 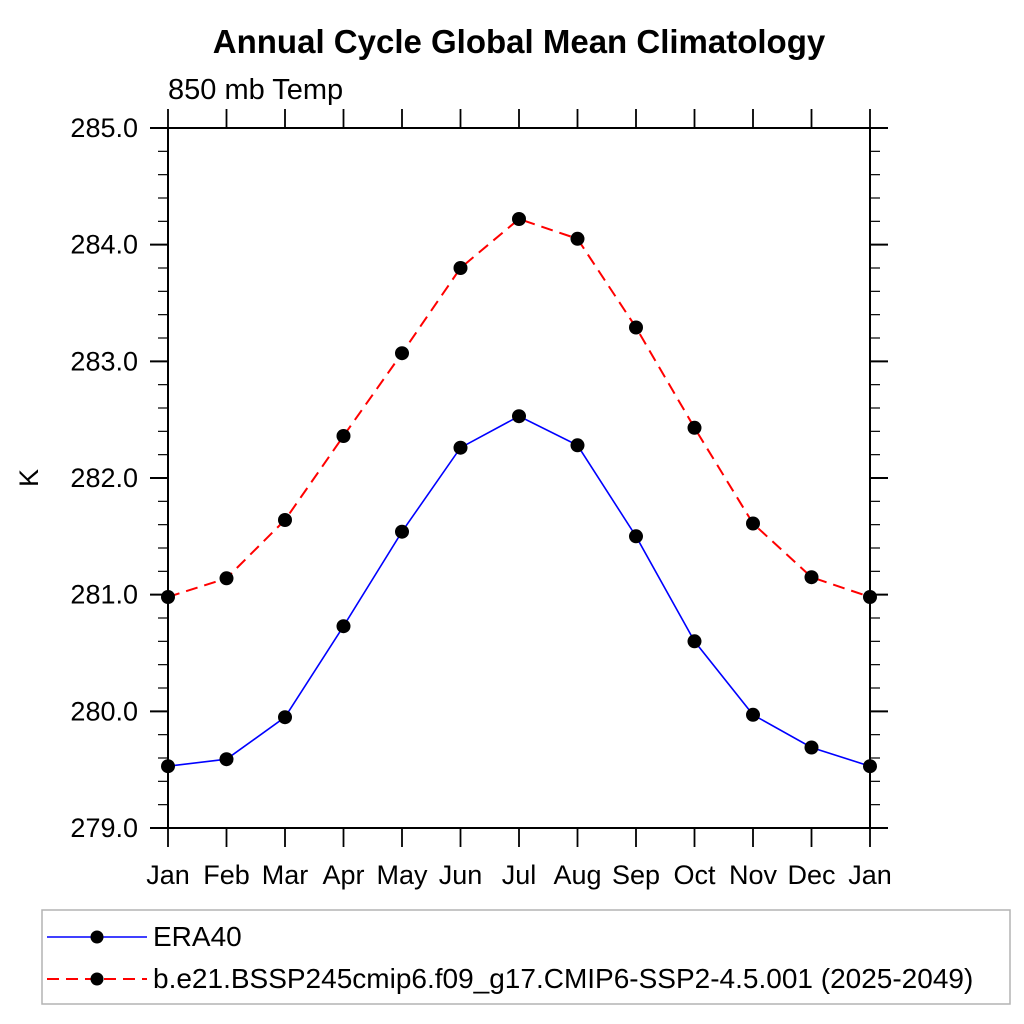 I want to click on x-tick-label: Dec, so click(x=811, y=875).